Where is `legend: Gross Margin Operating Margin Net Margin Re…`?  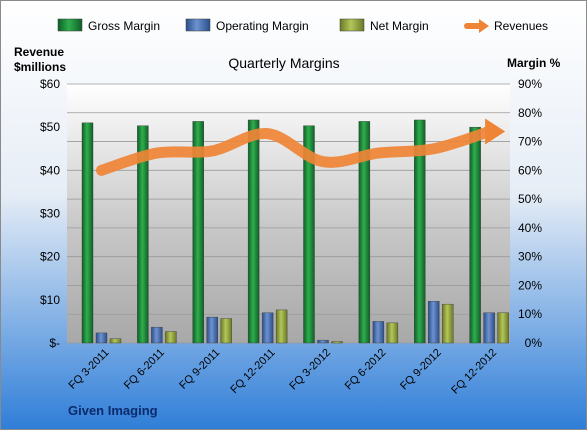 legend: Gross Margin Operating Margin Net Margin Re… is located at coordinates (302, 25).